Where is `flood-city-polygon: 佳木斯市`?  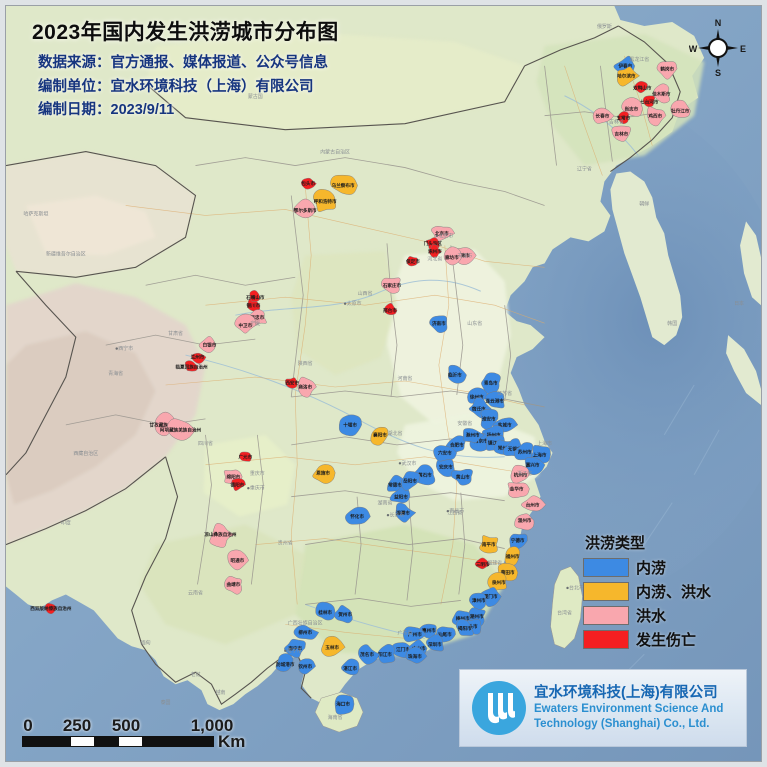 flood-city-polygon: 佳木斯市 is located at coordinates (661, 93).